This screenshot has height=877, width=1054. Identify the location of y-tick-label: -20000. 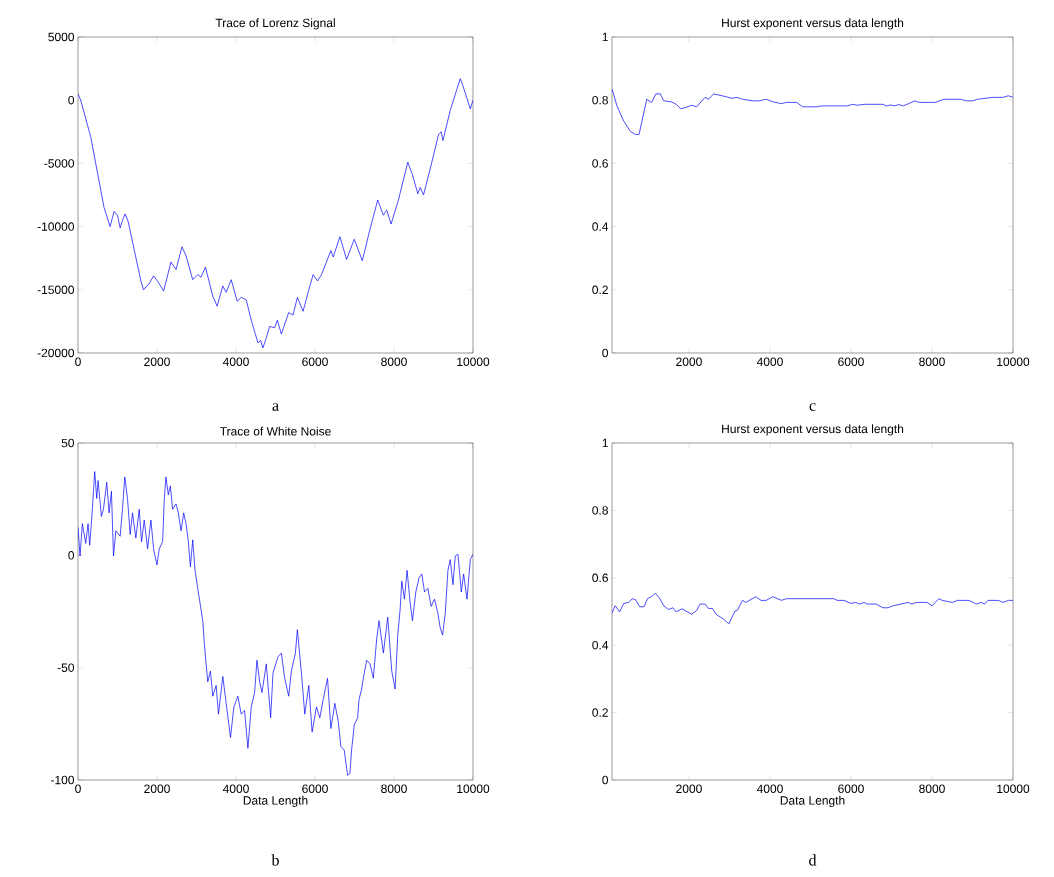
(55, 353).